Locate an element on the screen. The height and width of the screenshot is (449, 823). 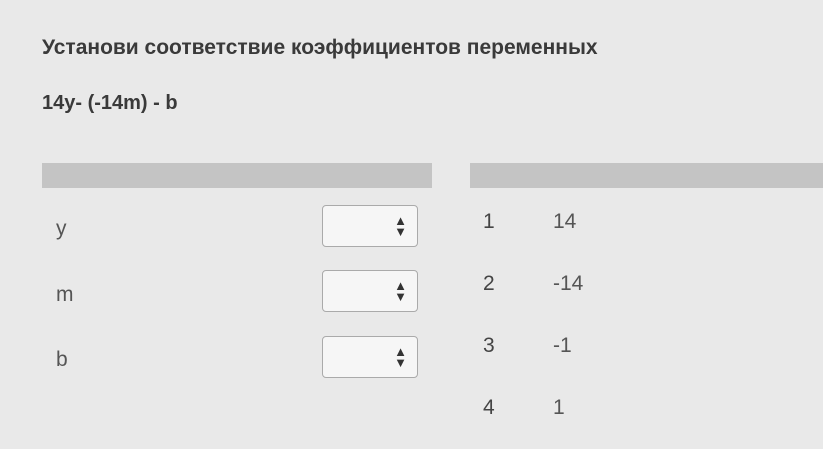
right-header-bar is located at coordinates (646, 175).